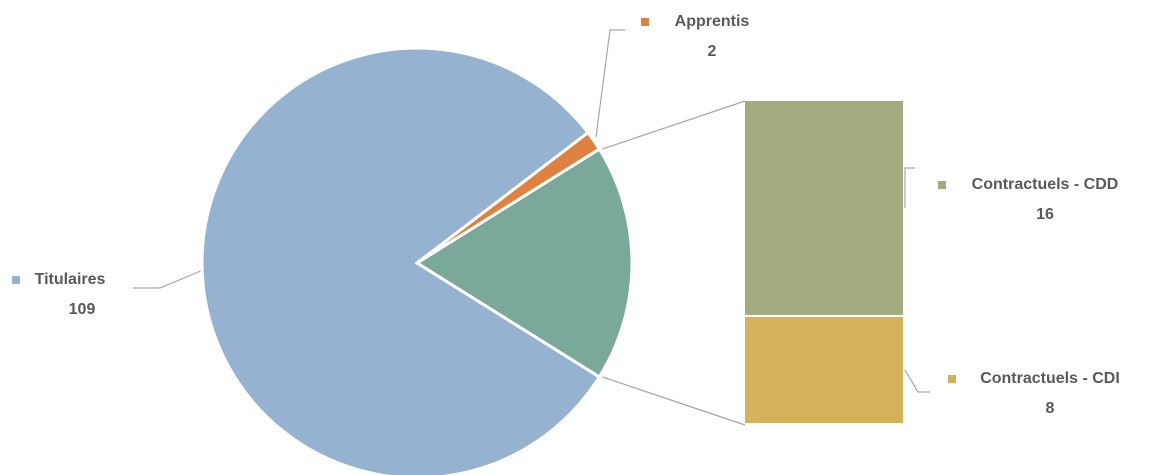 Image resolution: width=1160 pixels, height=475 pixels. Describe the element at coordinates (1045, 214) in the screenshot. I see `value-label: 16` at that location.